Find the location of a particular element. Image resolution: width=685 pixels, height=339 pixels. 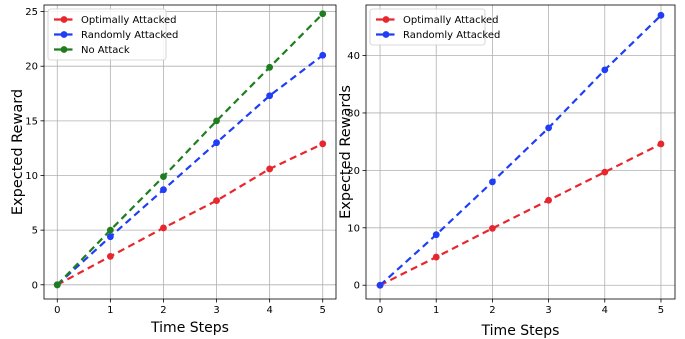

y-tick-label: 40 is located at coordinates (353, 56).